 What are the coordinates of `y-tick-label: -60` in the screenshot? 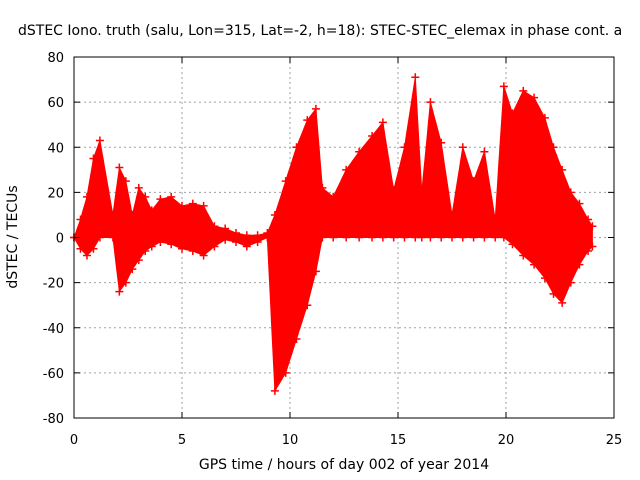 It's located at (53, 374).